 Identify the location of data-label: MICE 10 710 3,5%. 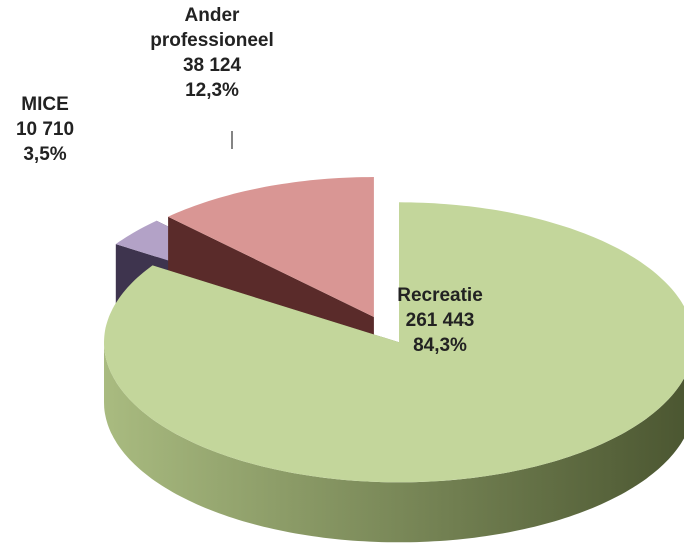
(45, 129).